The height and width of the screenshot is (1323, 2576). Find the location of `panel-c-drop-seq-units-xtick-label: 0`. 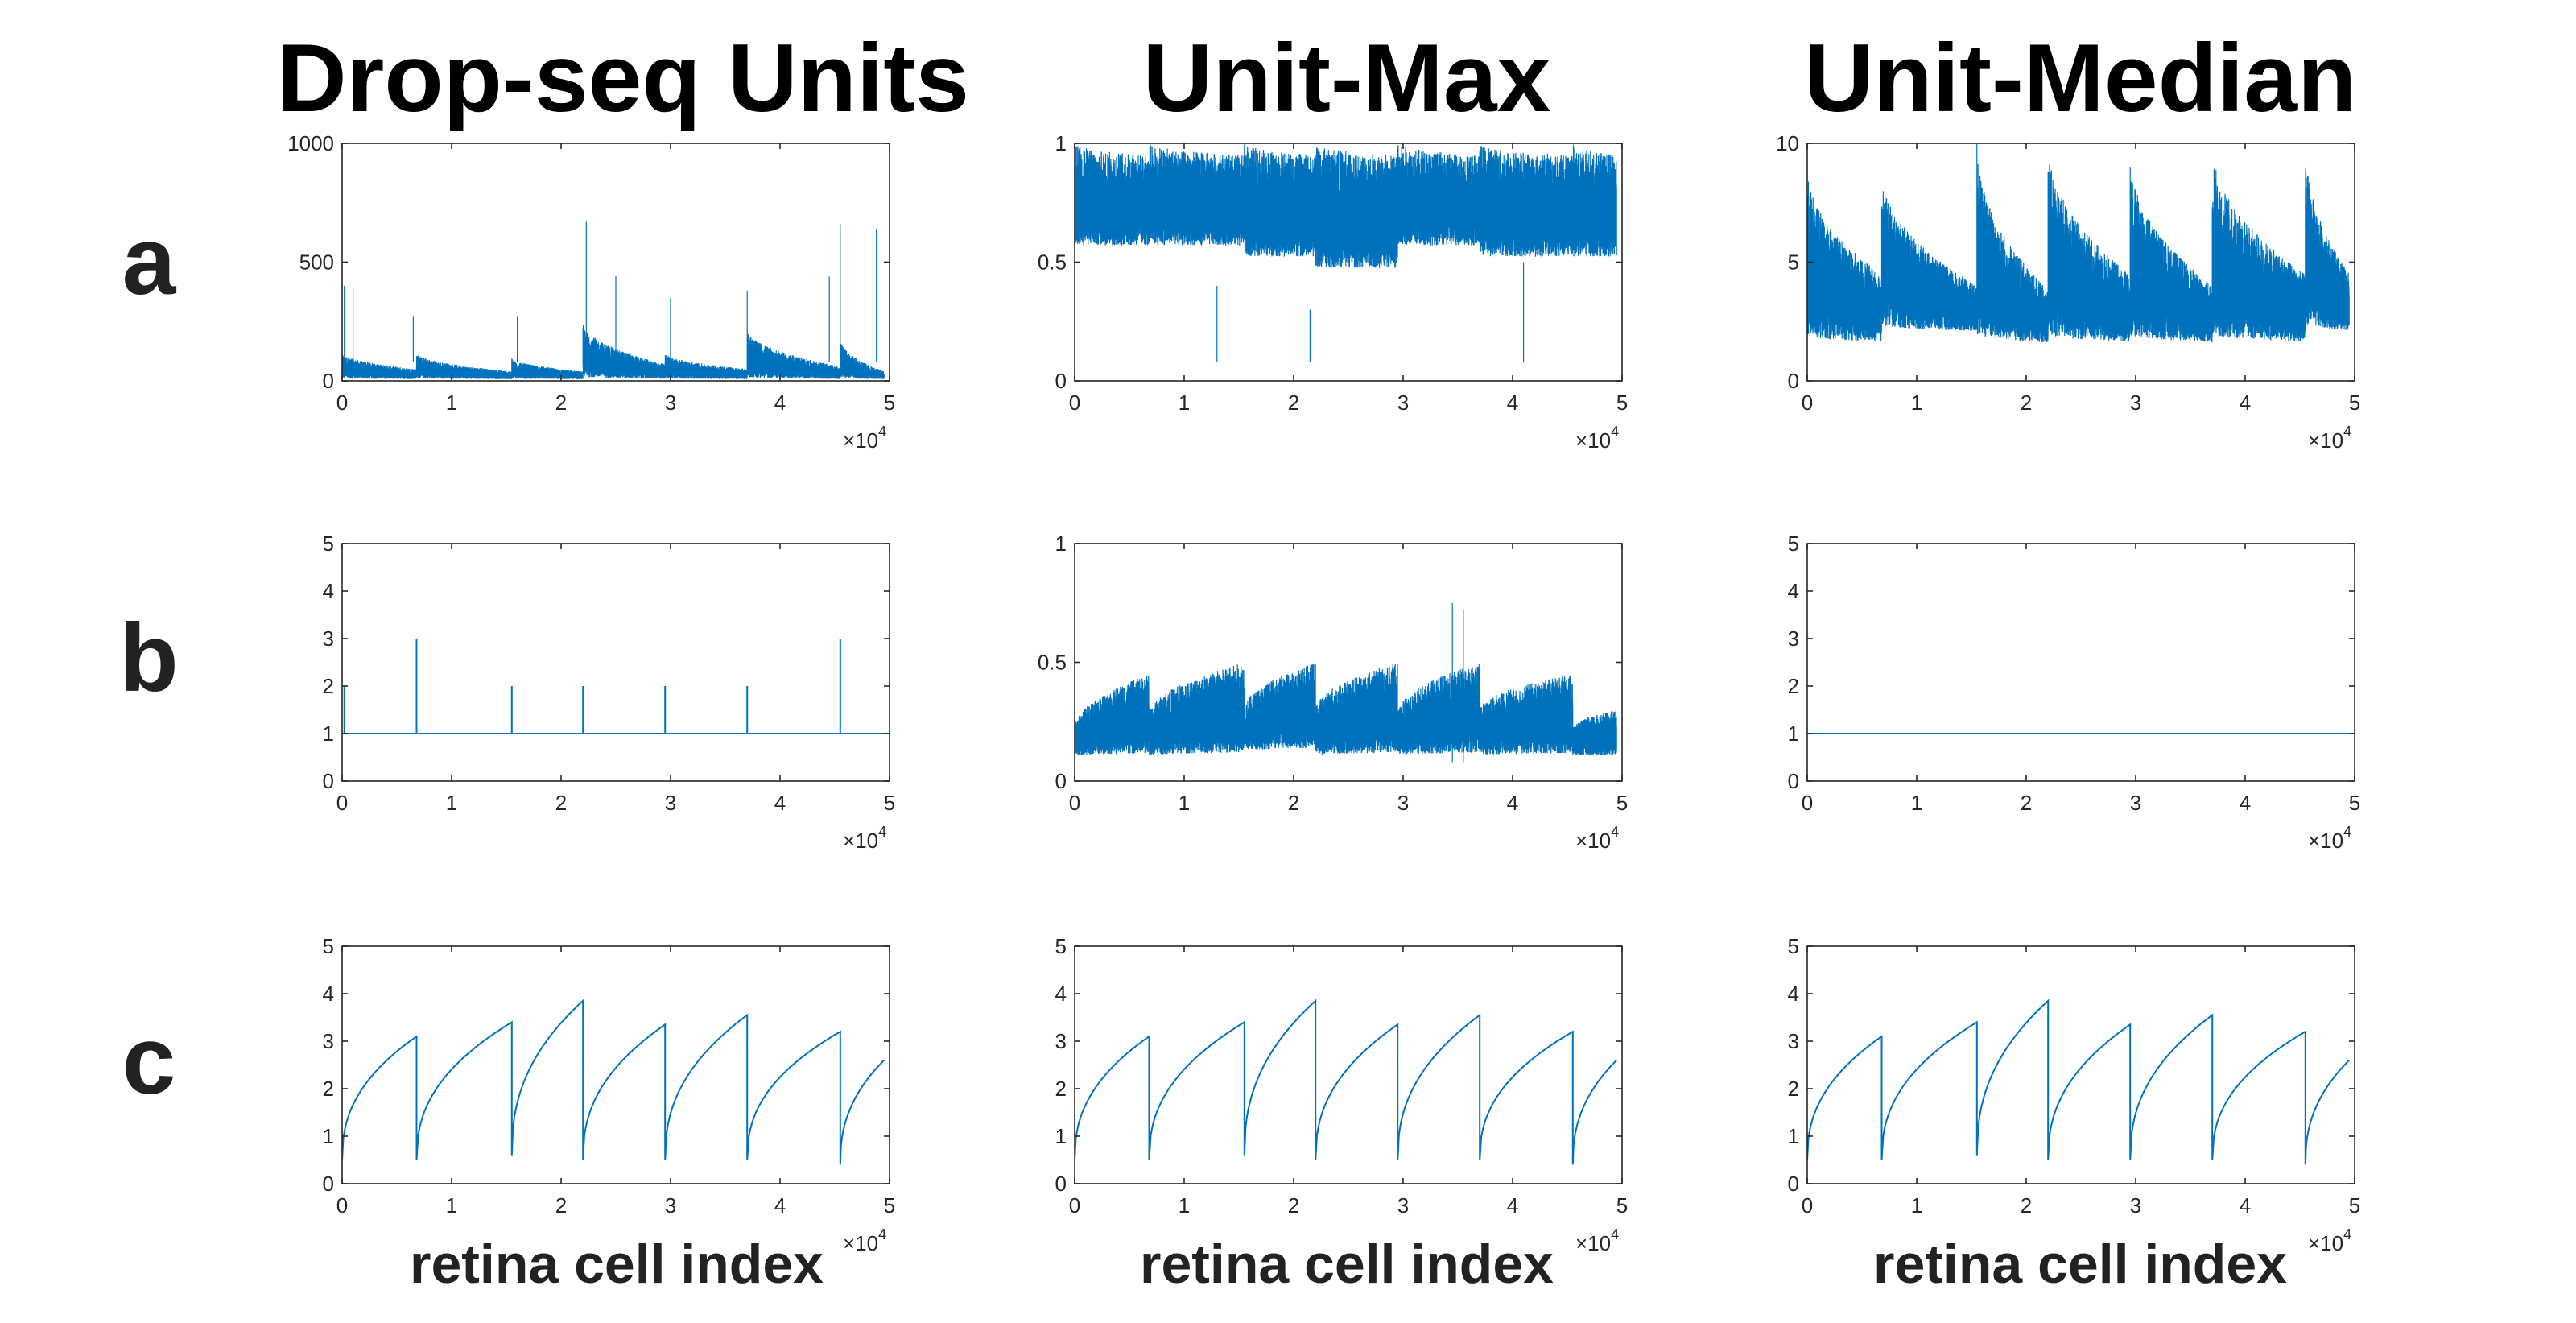

panel-c-drop-seq-units-xtick-label: 0 is located at coordinates (342, 1205).